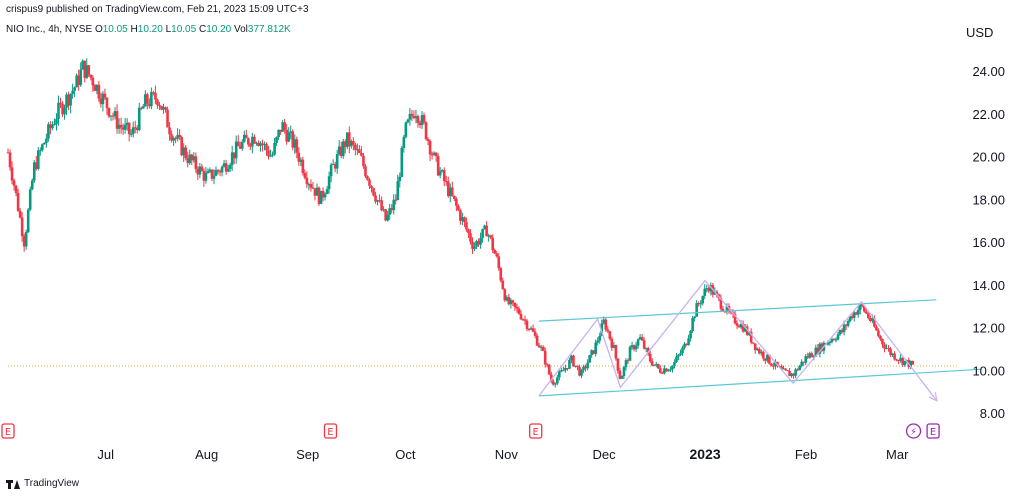 The height and width of the screenshot is (499, 1024). I want to click on tradingview-brand: TradingView, so click(42, 483).